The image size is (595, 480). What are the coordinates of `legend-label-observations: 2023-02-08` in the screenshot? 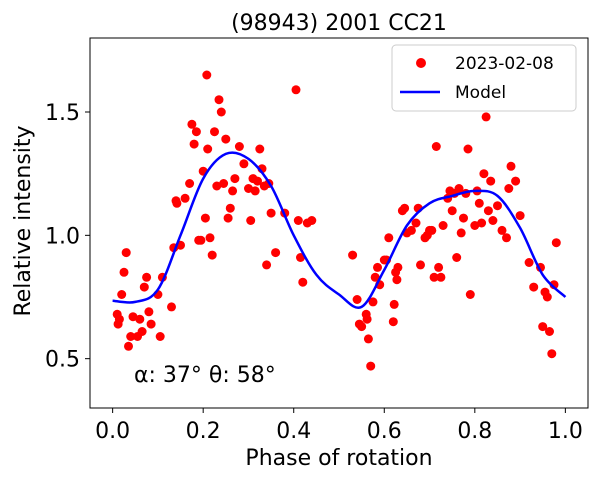 It's located at (504, 64).